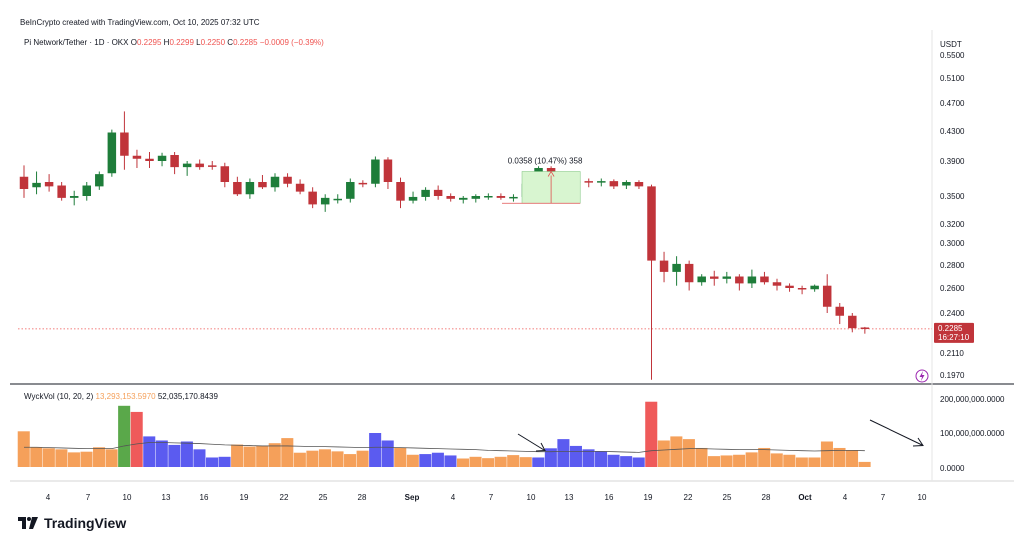  What do you see at coordinates (291, 42) in the screenshot?
I see `change-value: −0.0009 (−0.39%)` at bounding box center [291, 42].